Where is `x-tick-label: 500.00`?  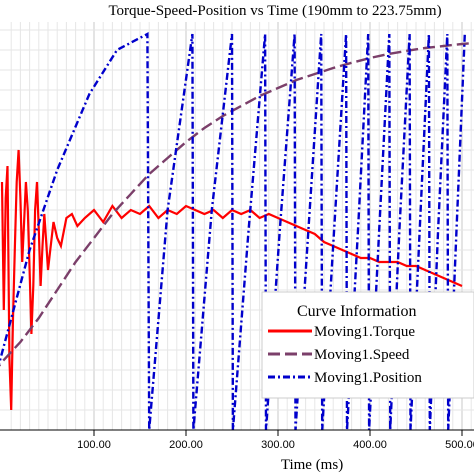
x-tick-label: 500.00 is located at coordinates (459, 445).